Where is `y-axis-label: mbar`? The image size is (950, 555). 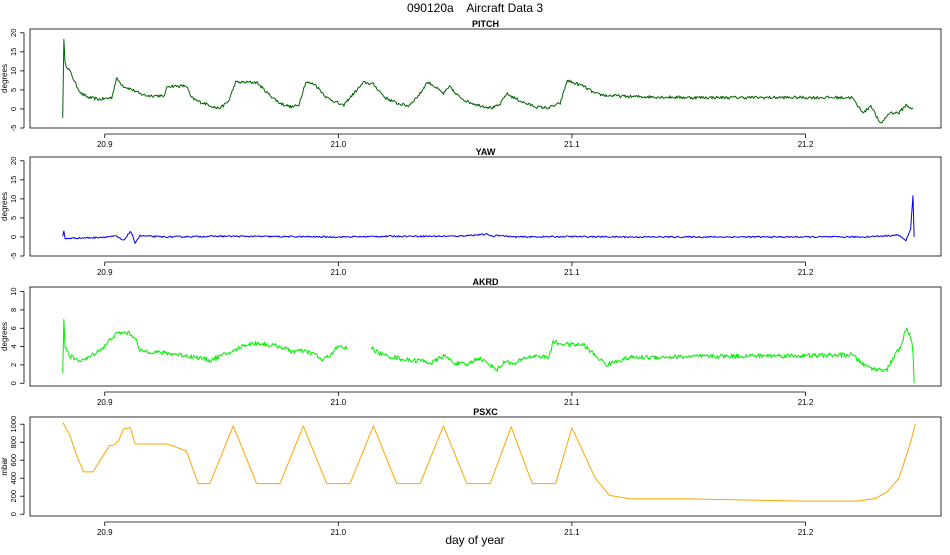
y-axis-label: mbar is located at coordinates (4, 466).